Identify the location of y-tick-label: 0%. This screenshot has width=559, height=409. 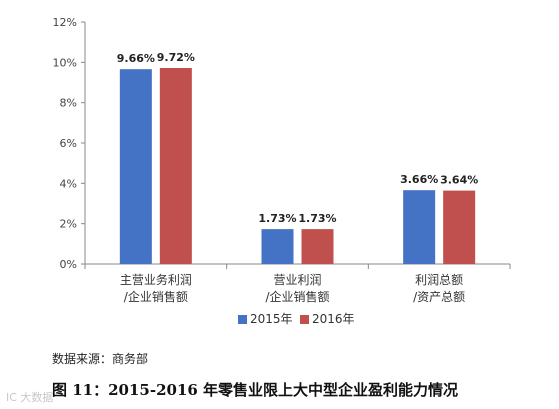
(68, 264).